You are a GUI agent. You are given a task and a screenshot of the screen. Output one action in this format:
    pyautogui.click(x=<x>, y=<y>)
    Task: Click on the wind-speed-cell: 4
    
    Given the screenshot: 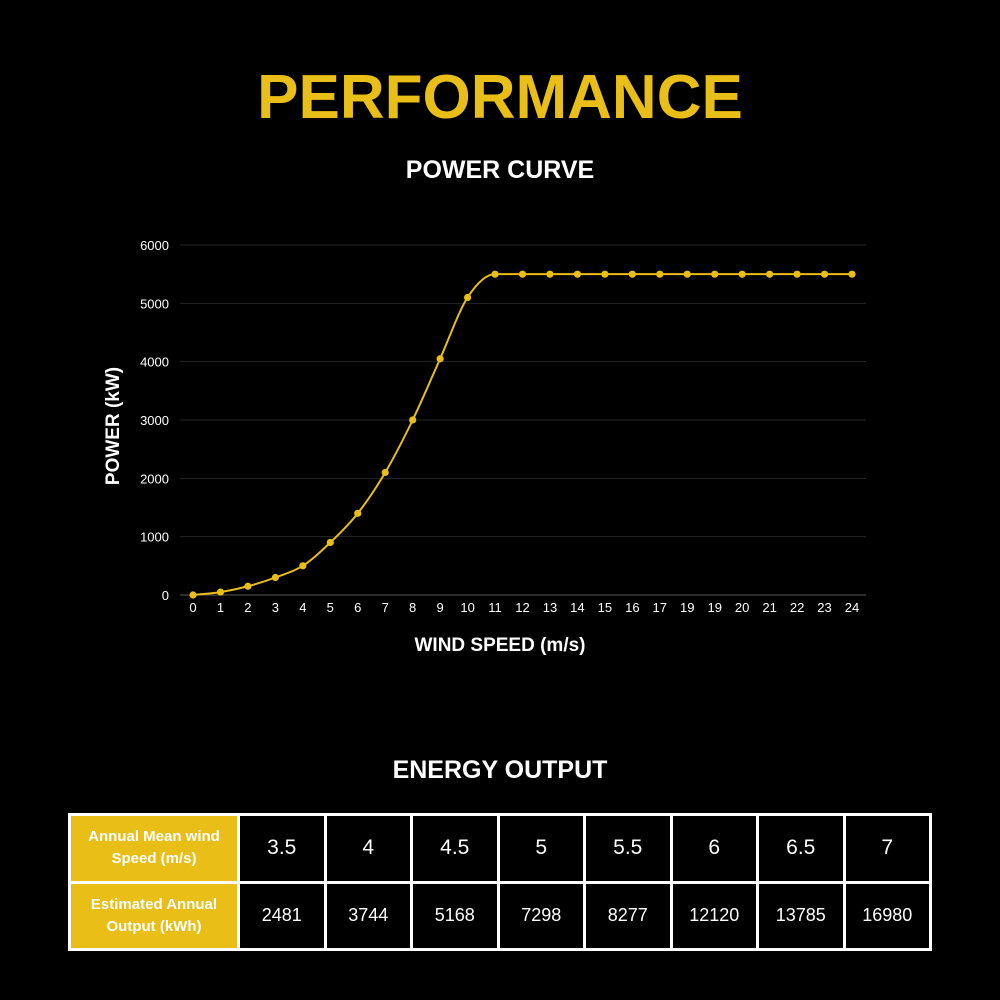 What is the action you would take?
    pyautogui.click(x=368, y=848)
    